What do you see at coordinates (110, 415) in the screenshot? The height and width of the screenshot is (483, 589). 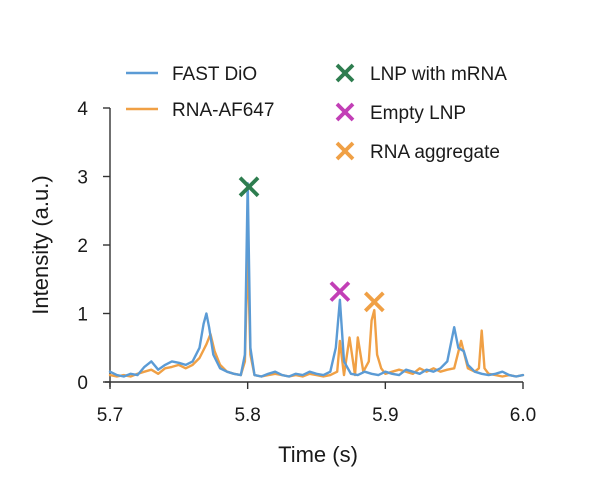 I see `x-tick-label: 5.7` at bounding box center [110, 415].